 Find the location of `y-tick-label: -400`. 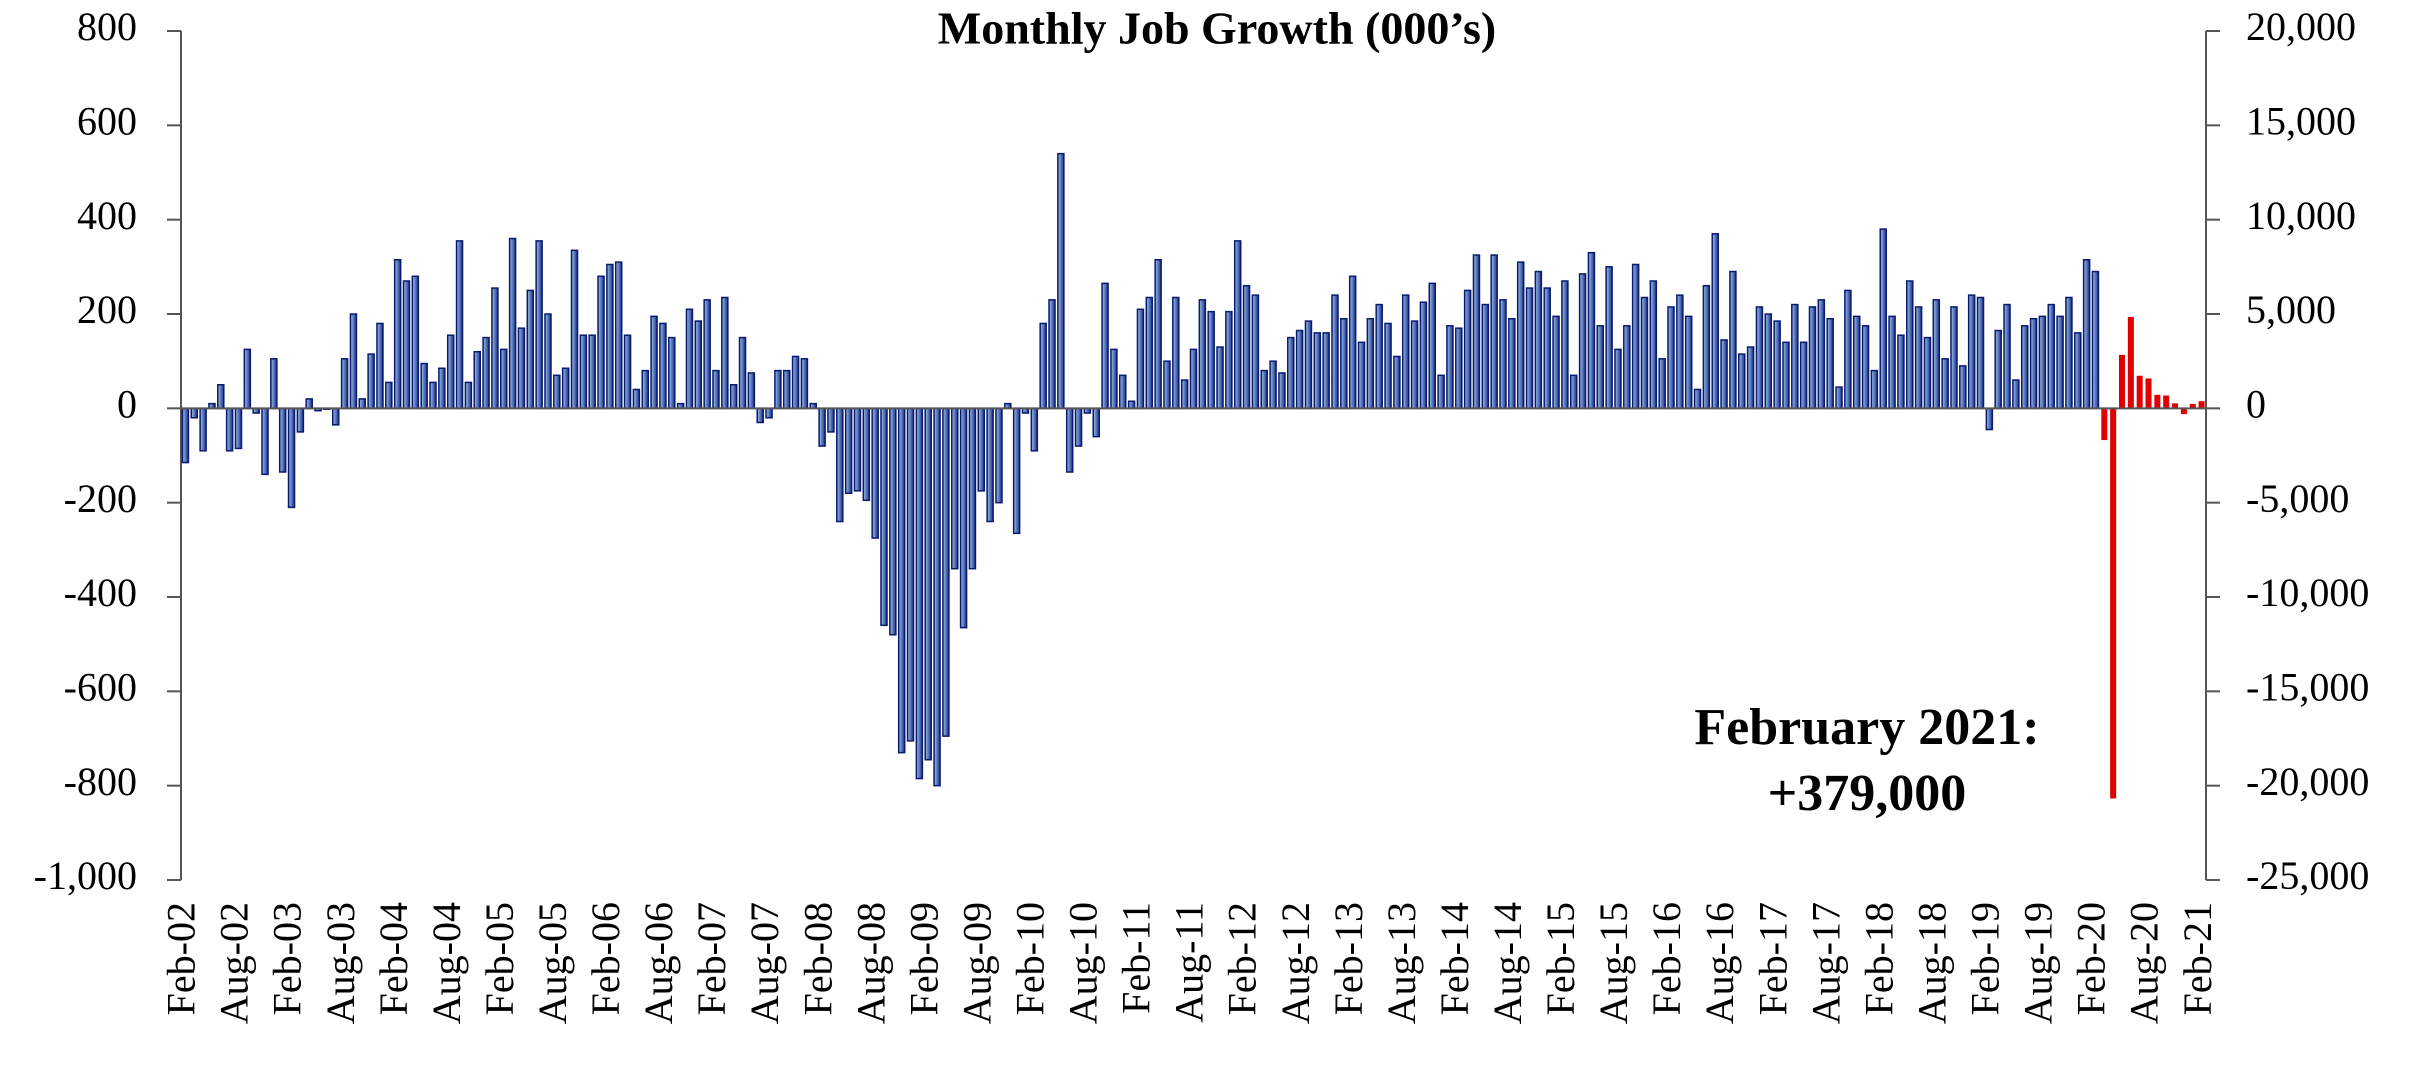

y-tick-label: -400 is located at coordinates (100, 592).